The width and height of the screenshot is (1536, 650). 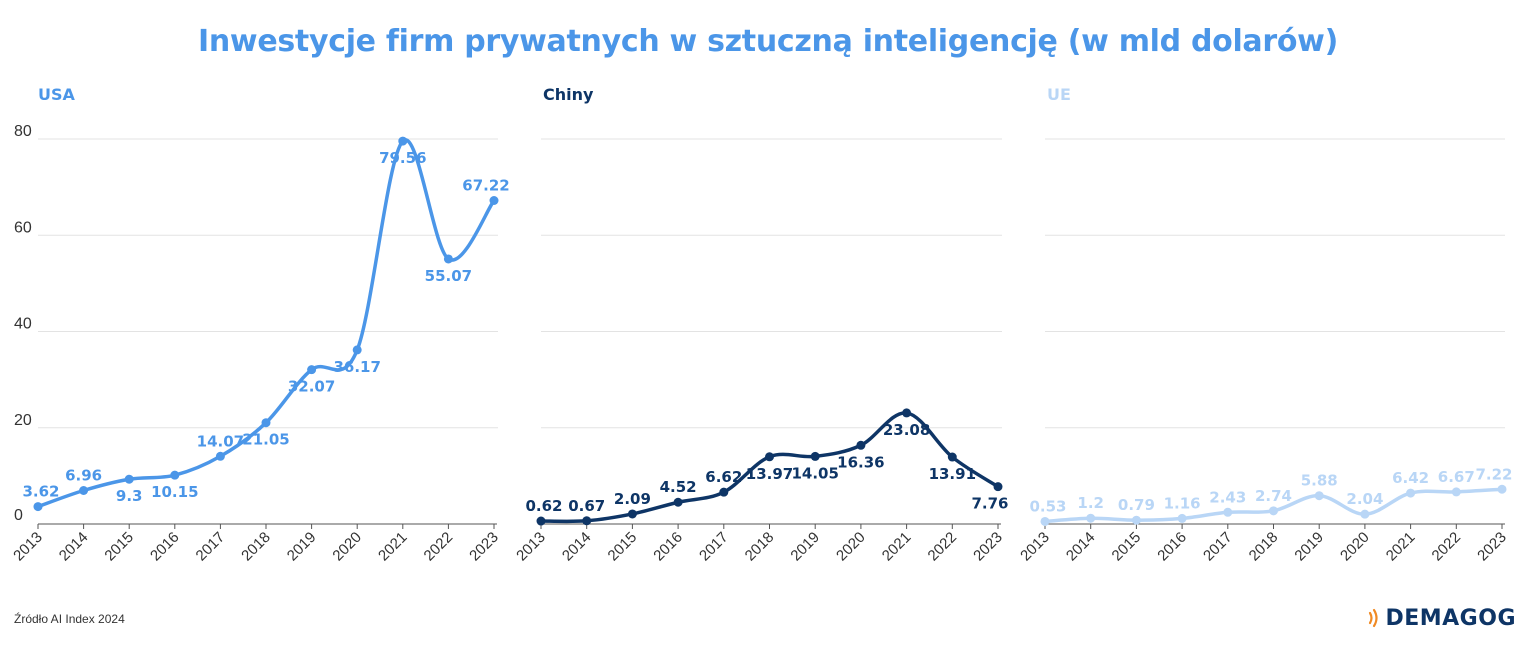 What do you see at coordinates (568, 94) in the screenshot?
I see `panel-title: Chiny` at bounding box center [568, 94].